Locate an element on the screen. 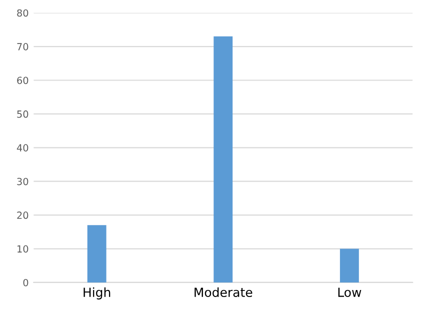  x-tick-label: Moderate is located at coordinates (223, 292).